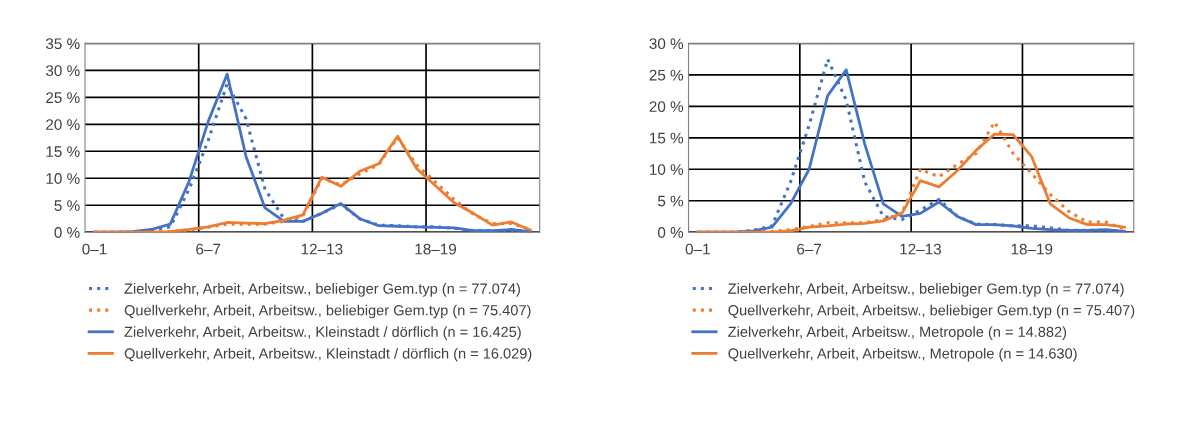  What do you see at coordinates (328, 354) in the screenshot?
I see `legend-label: Quellverkehr, Arbeit, Arbeitsw., Kleinstadt / dörflich (n = 16.029)` at bounding box center [328, 354].